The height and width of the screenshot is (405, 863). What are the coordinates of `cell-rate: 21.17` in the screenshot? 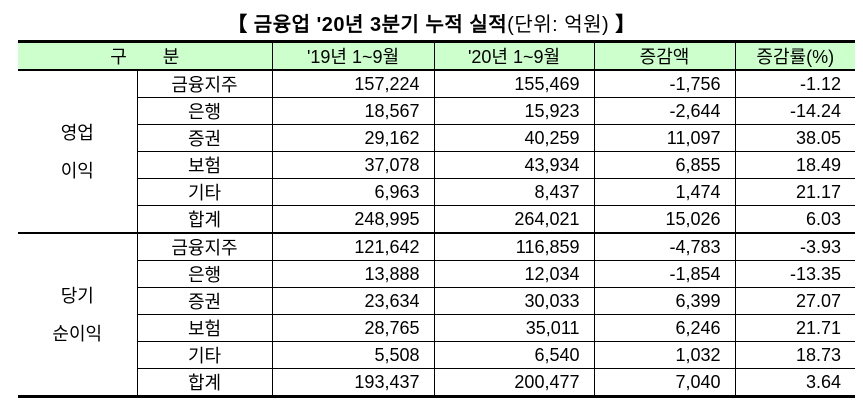 It's located at (794, 192).